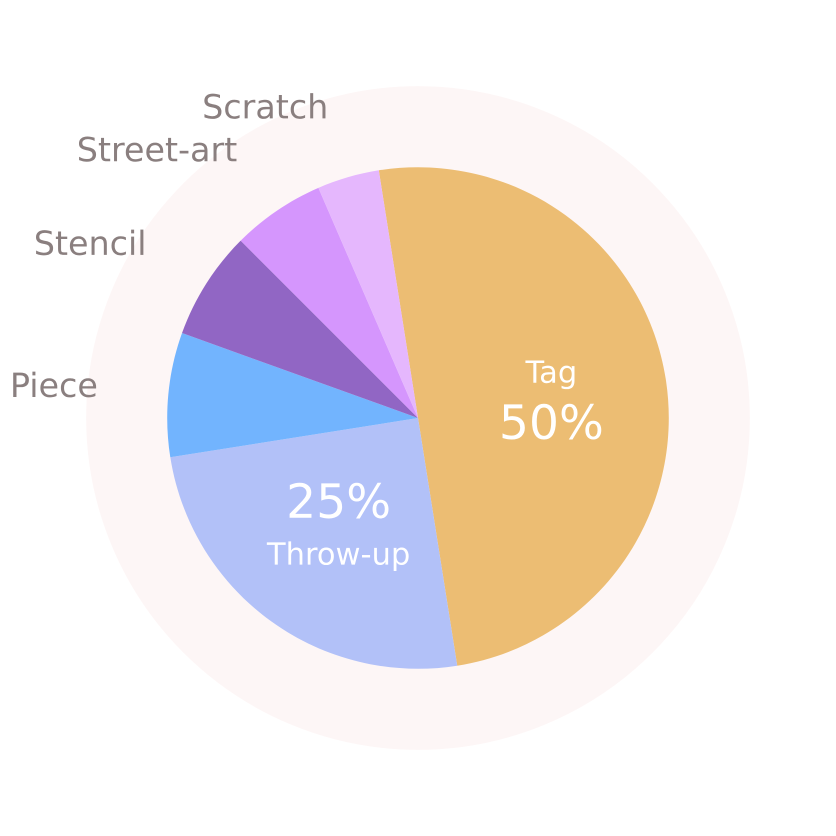 Image resolution: width=836 pixels, height=836 pixels. I want to click on slice-label: Stencil, so click(90, 243).